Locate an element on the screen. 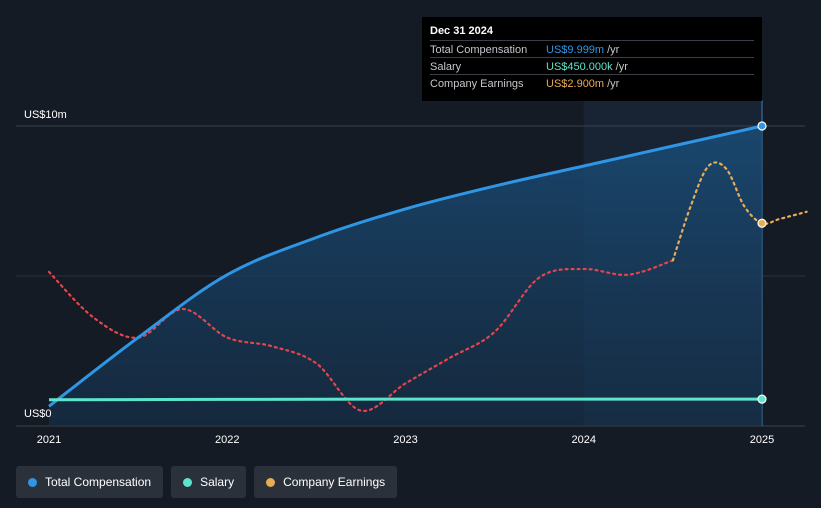 The width and height of the screenshot is (821, 508). legend-item-company-earnings: Company Earnings is located at coordinates (326, 482).